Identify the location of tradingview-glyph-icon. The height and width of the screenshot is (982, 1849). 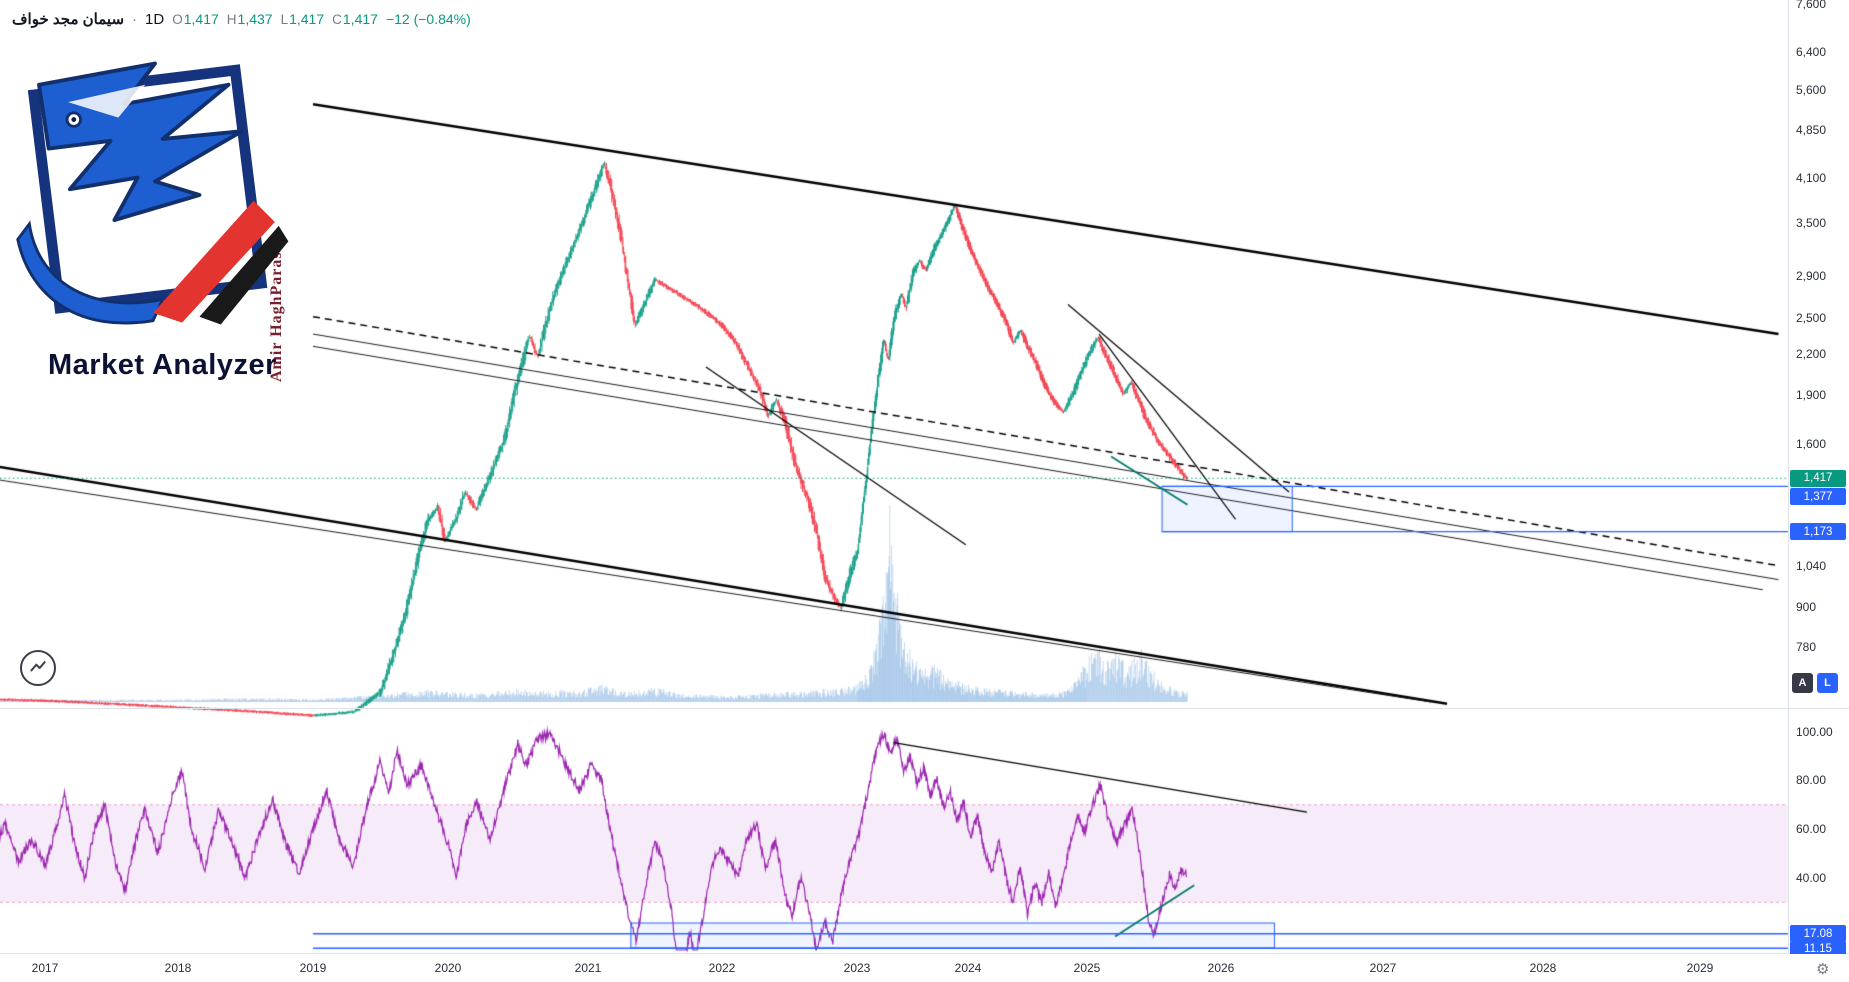
(38, 666).